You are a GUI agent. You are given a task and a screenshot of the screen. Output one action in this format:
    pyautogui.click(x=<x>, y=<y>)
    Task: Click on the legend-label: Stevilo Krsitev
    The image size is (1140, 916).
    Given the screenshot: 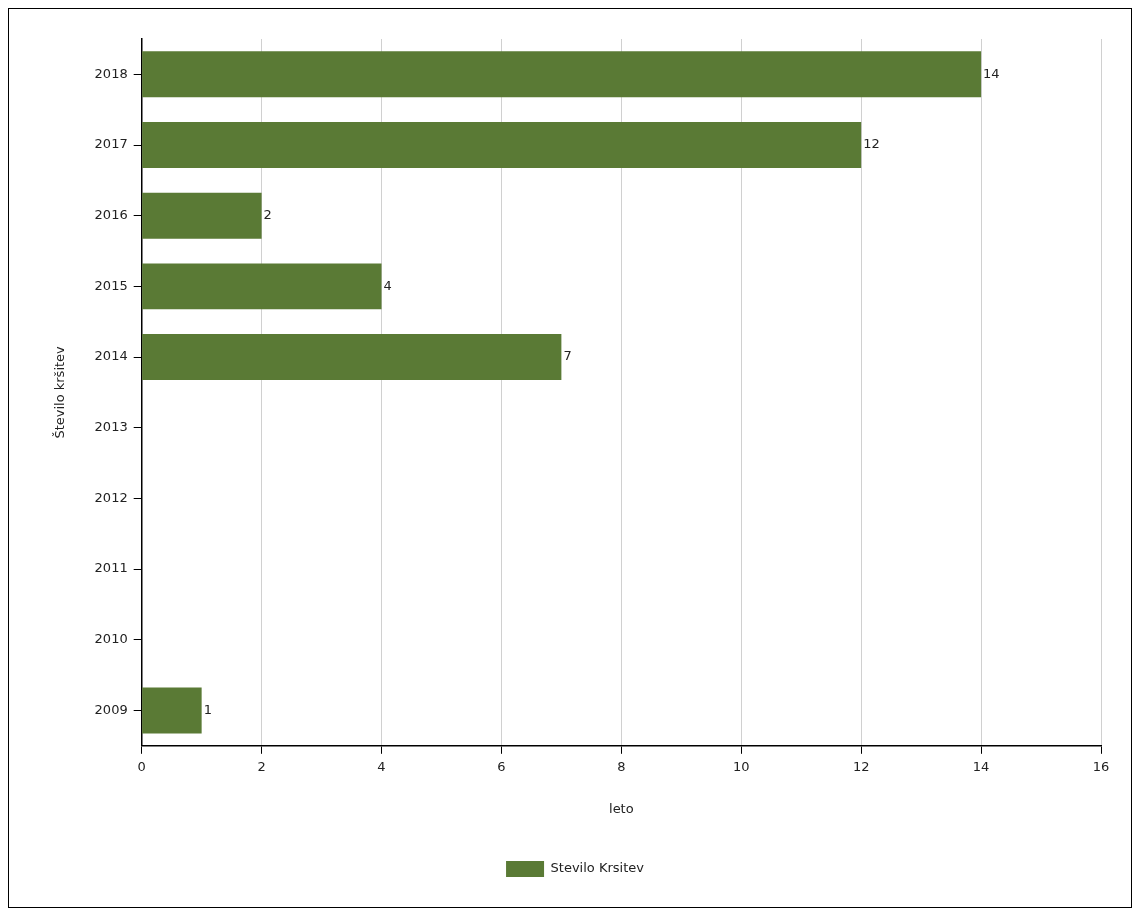 What is the action you would take?
    pyautogui.click(x=597, y=868)
    